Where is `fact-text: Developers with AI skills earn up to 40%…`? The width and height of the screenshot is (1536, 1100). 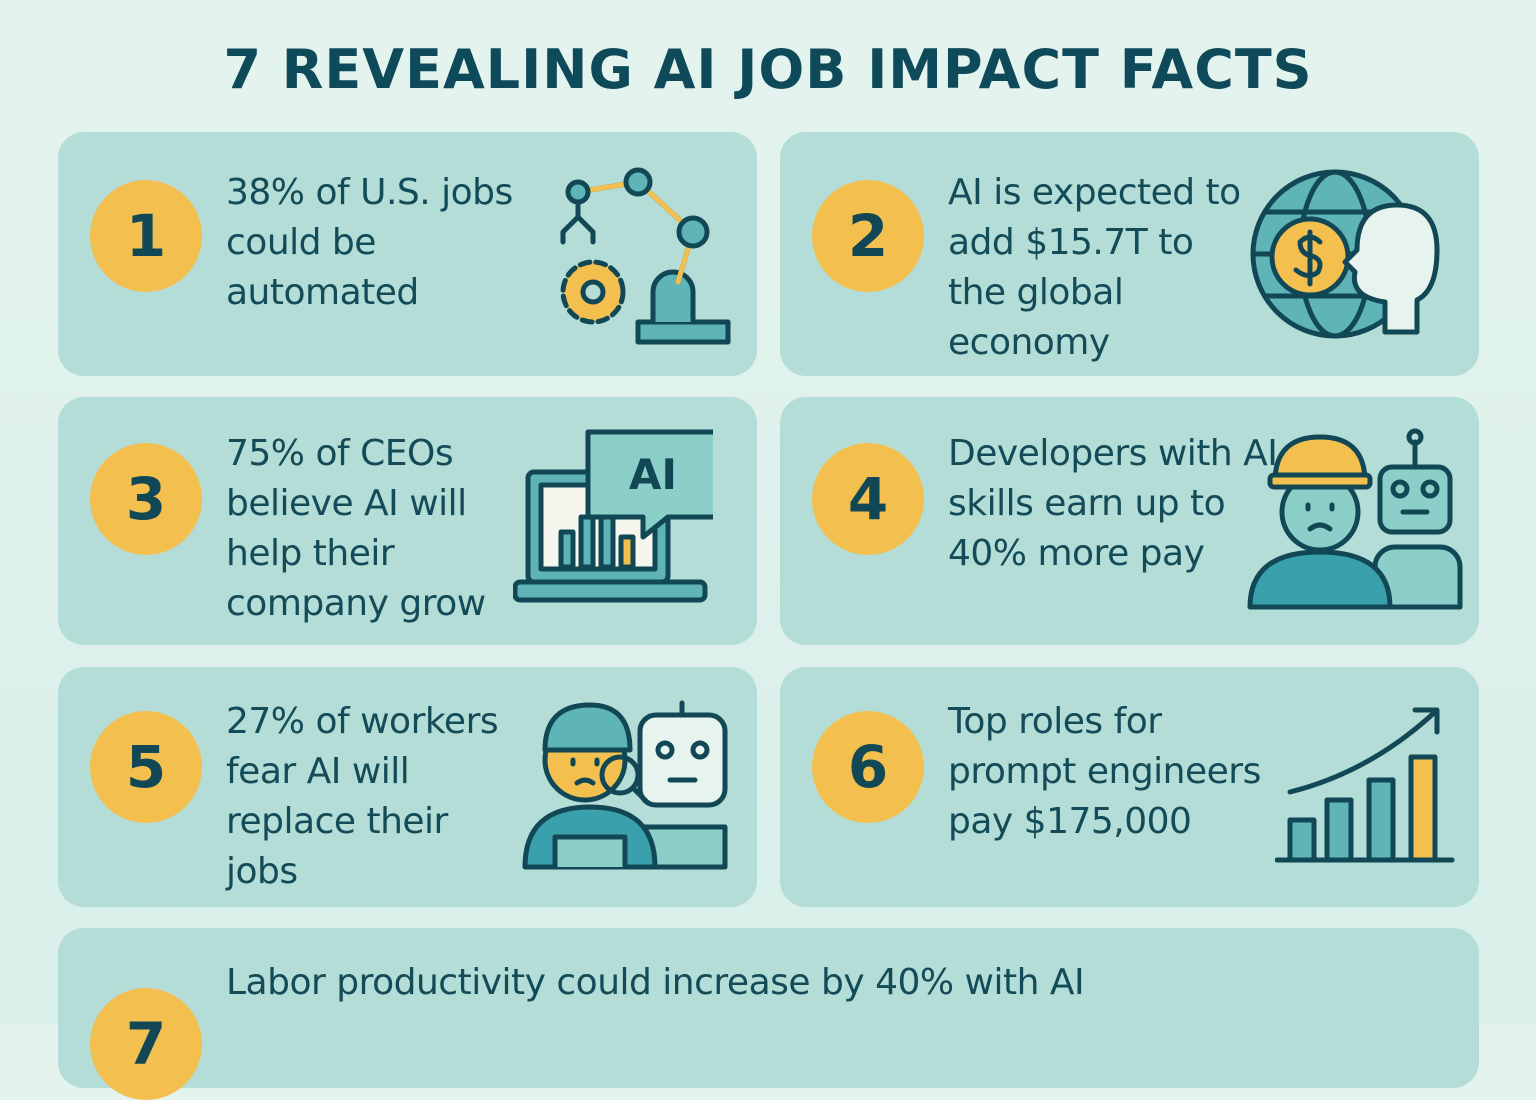
fact-text: Developers with AI skills earn up to 40%… is located at coordinates (1113, 503).